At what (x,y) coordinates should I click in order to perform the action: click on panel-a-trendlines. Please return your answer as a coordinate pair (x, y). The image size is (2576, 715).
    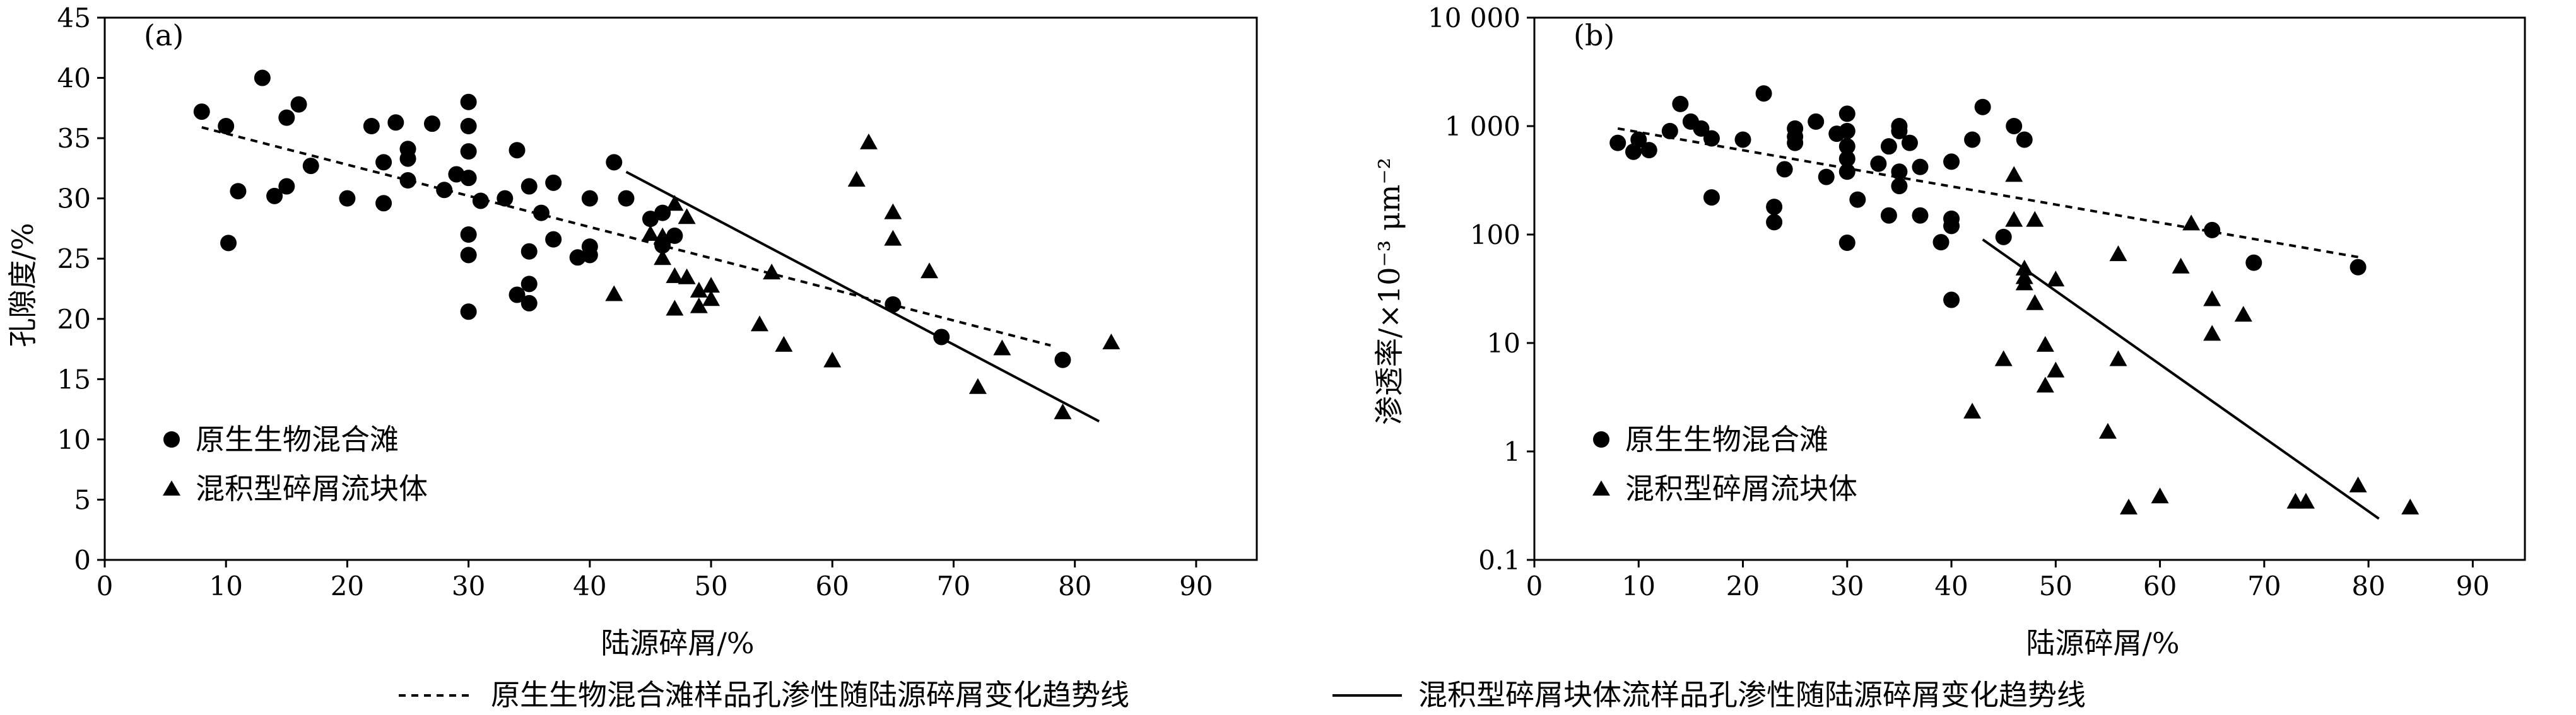
    Looking at the image, I should click on (650, 273).